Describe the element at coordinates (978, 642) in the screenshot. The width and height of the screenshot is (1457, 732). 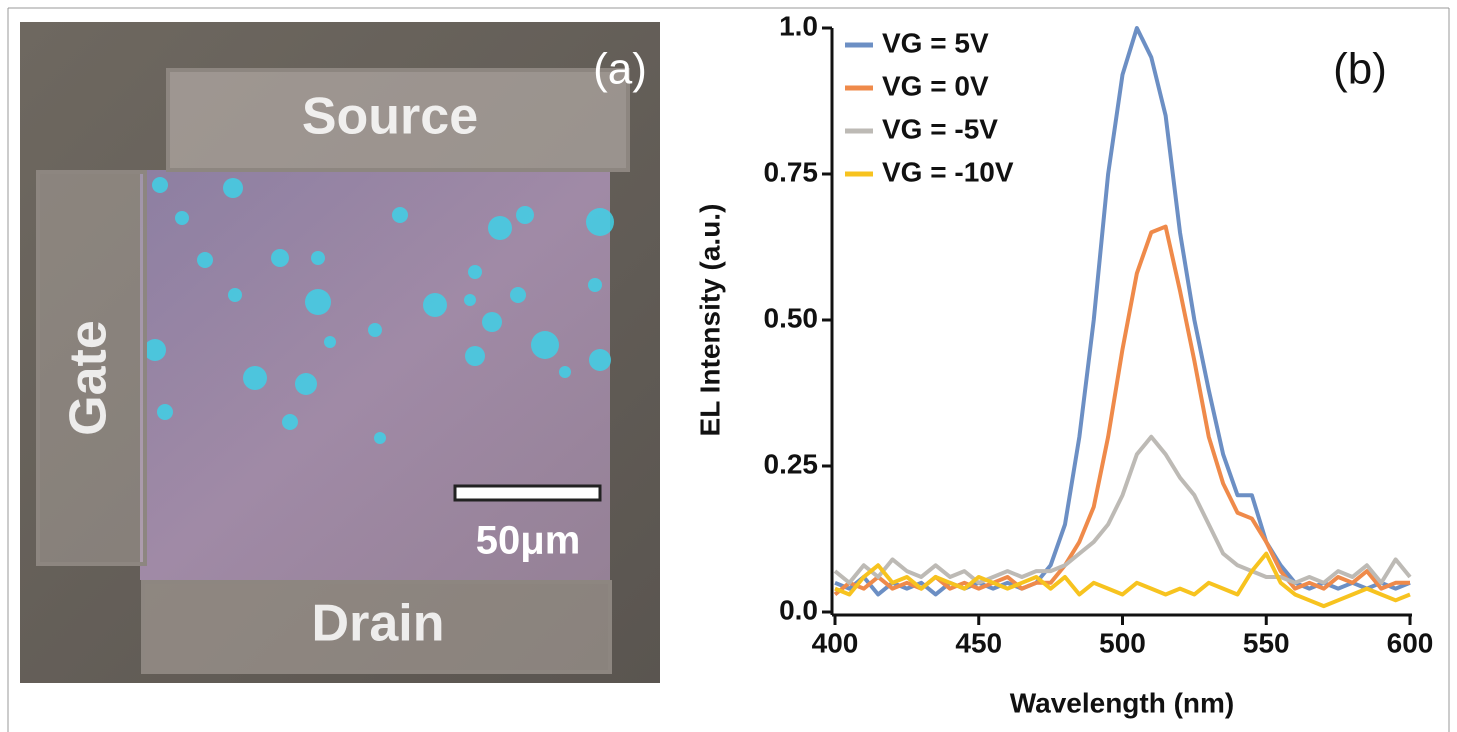
I see `x-tick-label: 450` at that location.